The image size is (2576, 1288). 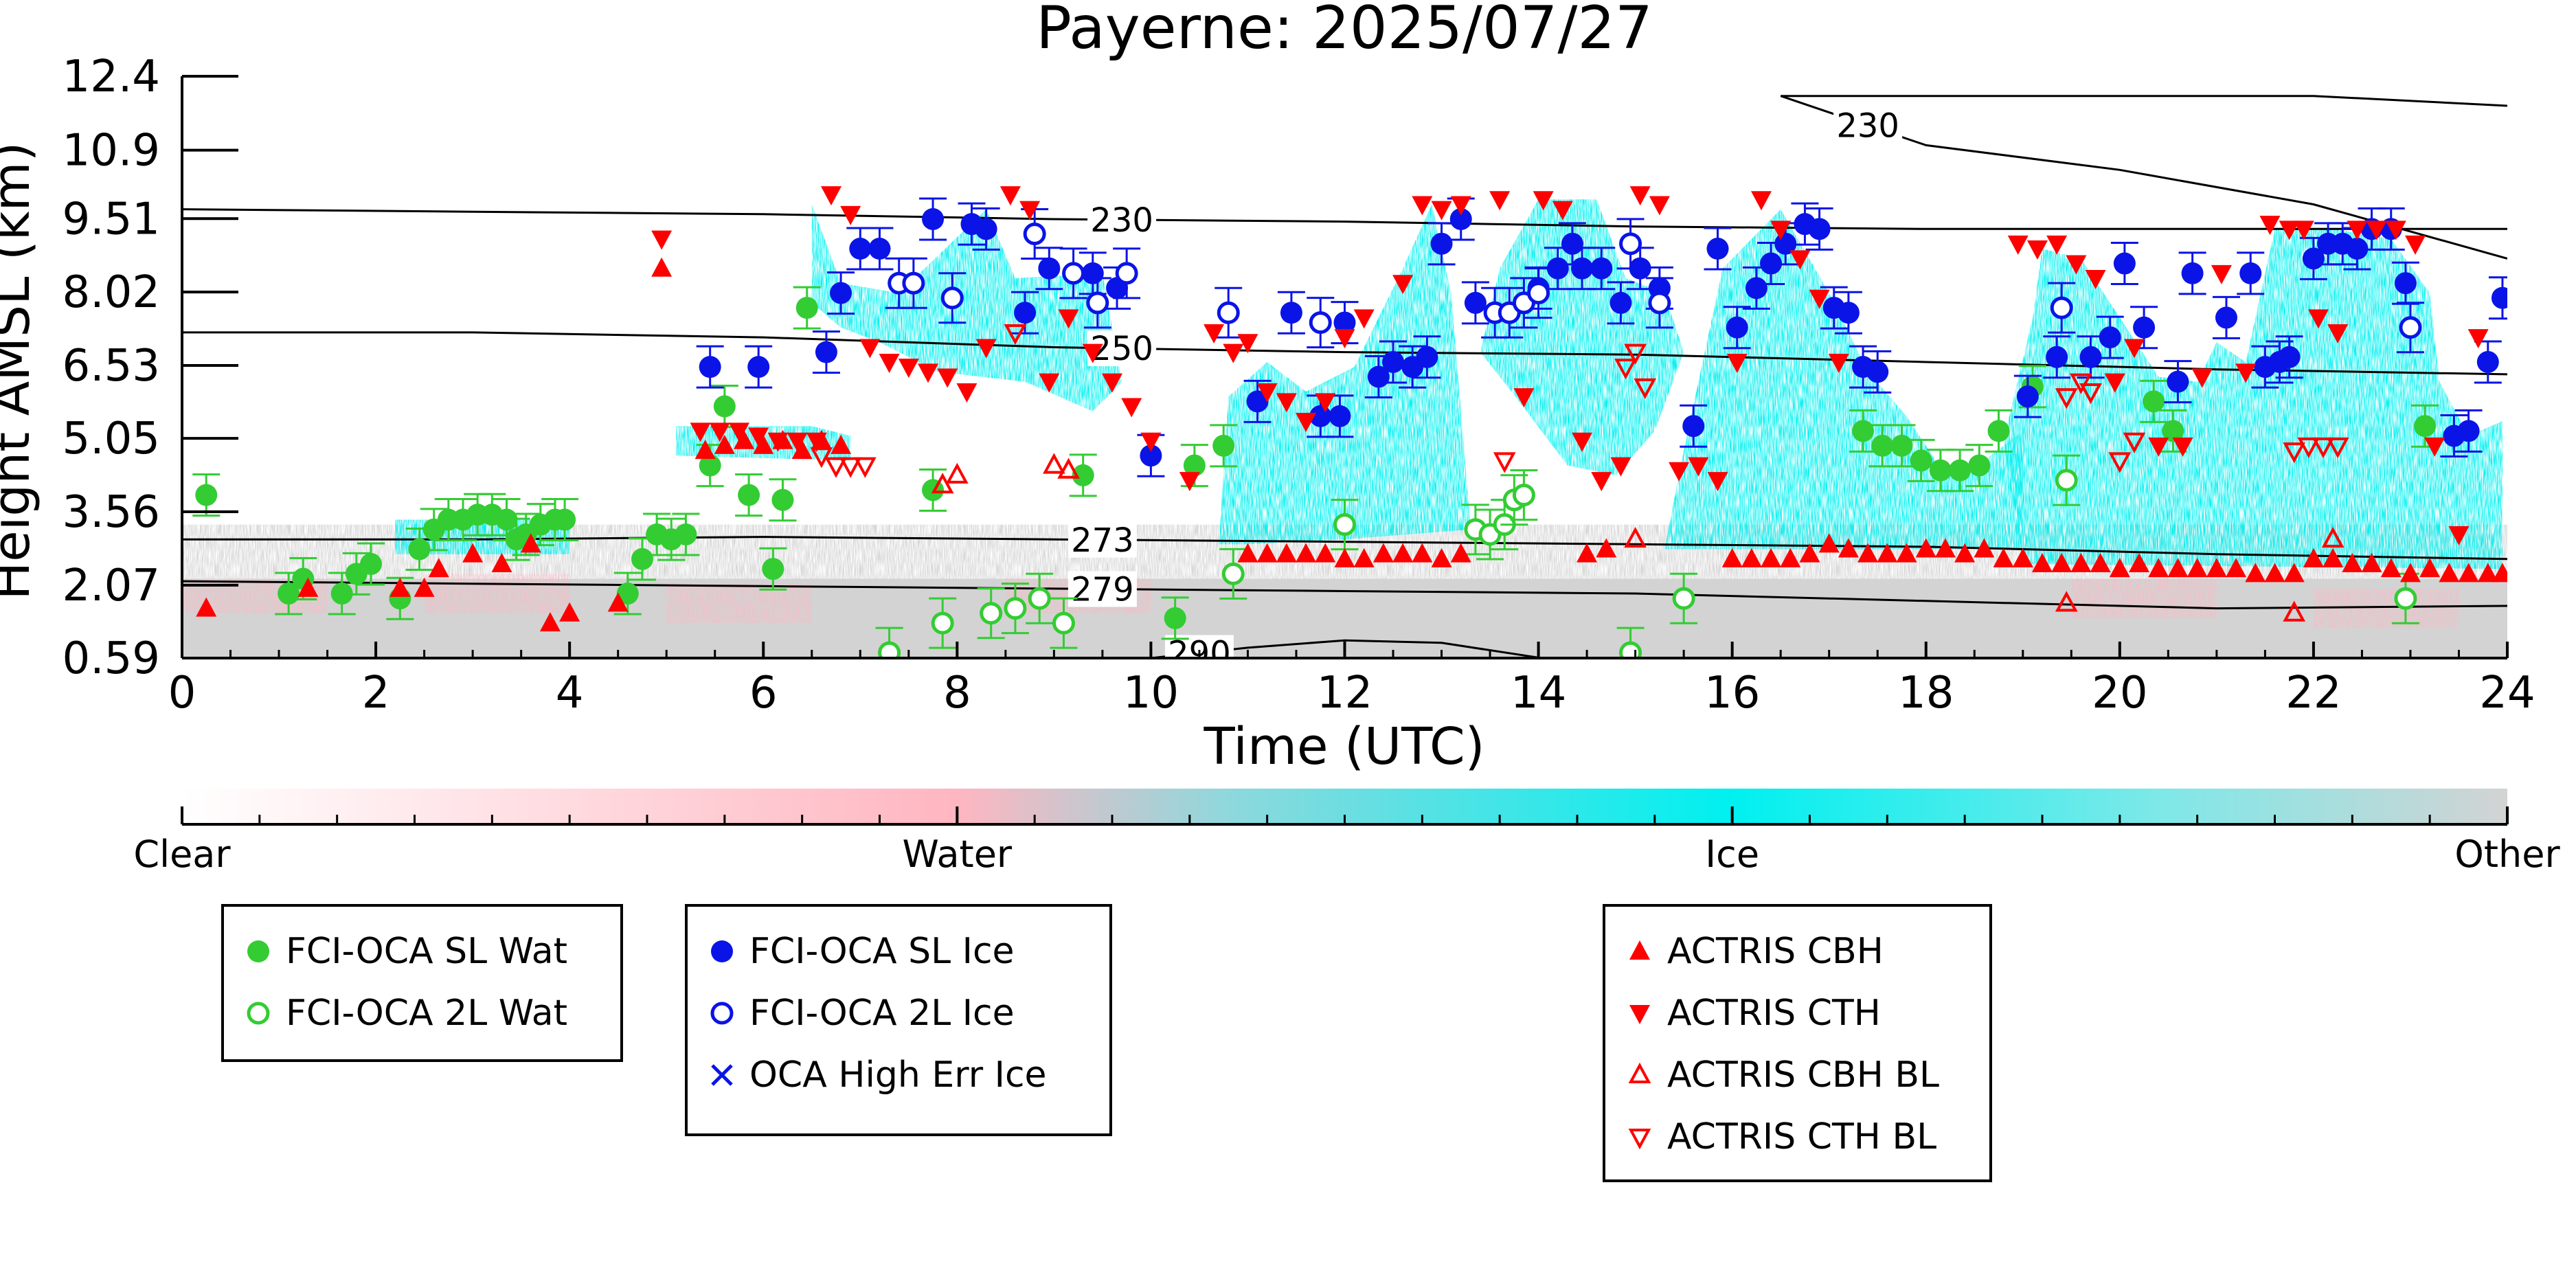 I want to click on y-tick-label: 12.4, so click(x=112, y=77).